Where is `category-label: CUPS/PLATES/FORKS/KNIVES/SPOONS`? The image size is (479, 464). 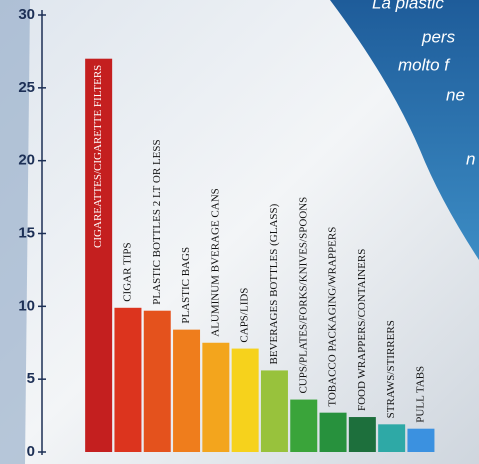
category-label: CUPS/PLATES/FORKS/KNIVES/SPOONS is located at coordinates (303, 295).